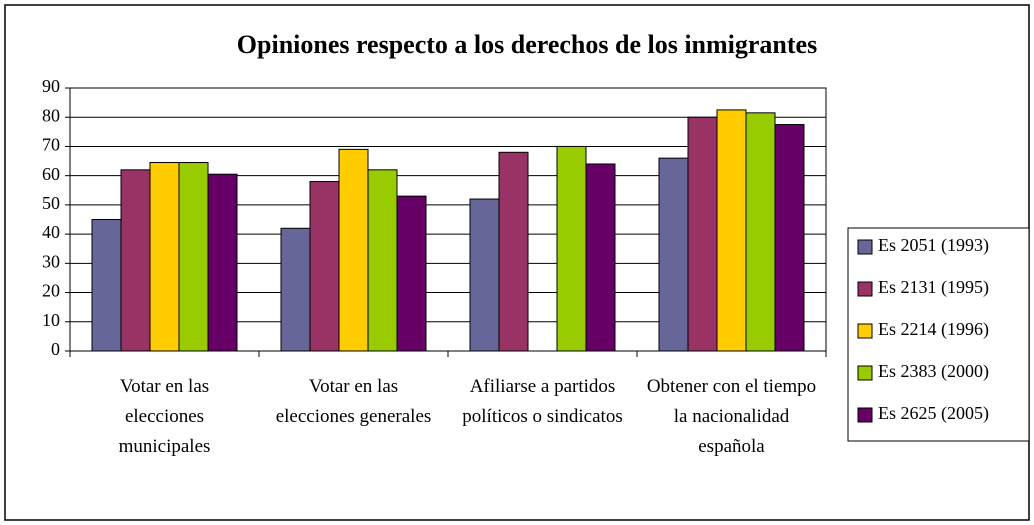 Image resolution: width=1034 pixels, height=525 pixels. What do you see at coordinates (51, 261) in the screenshot?
I see `y-tick-label: 30` at bounding box center [51, 261].